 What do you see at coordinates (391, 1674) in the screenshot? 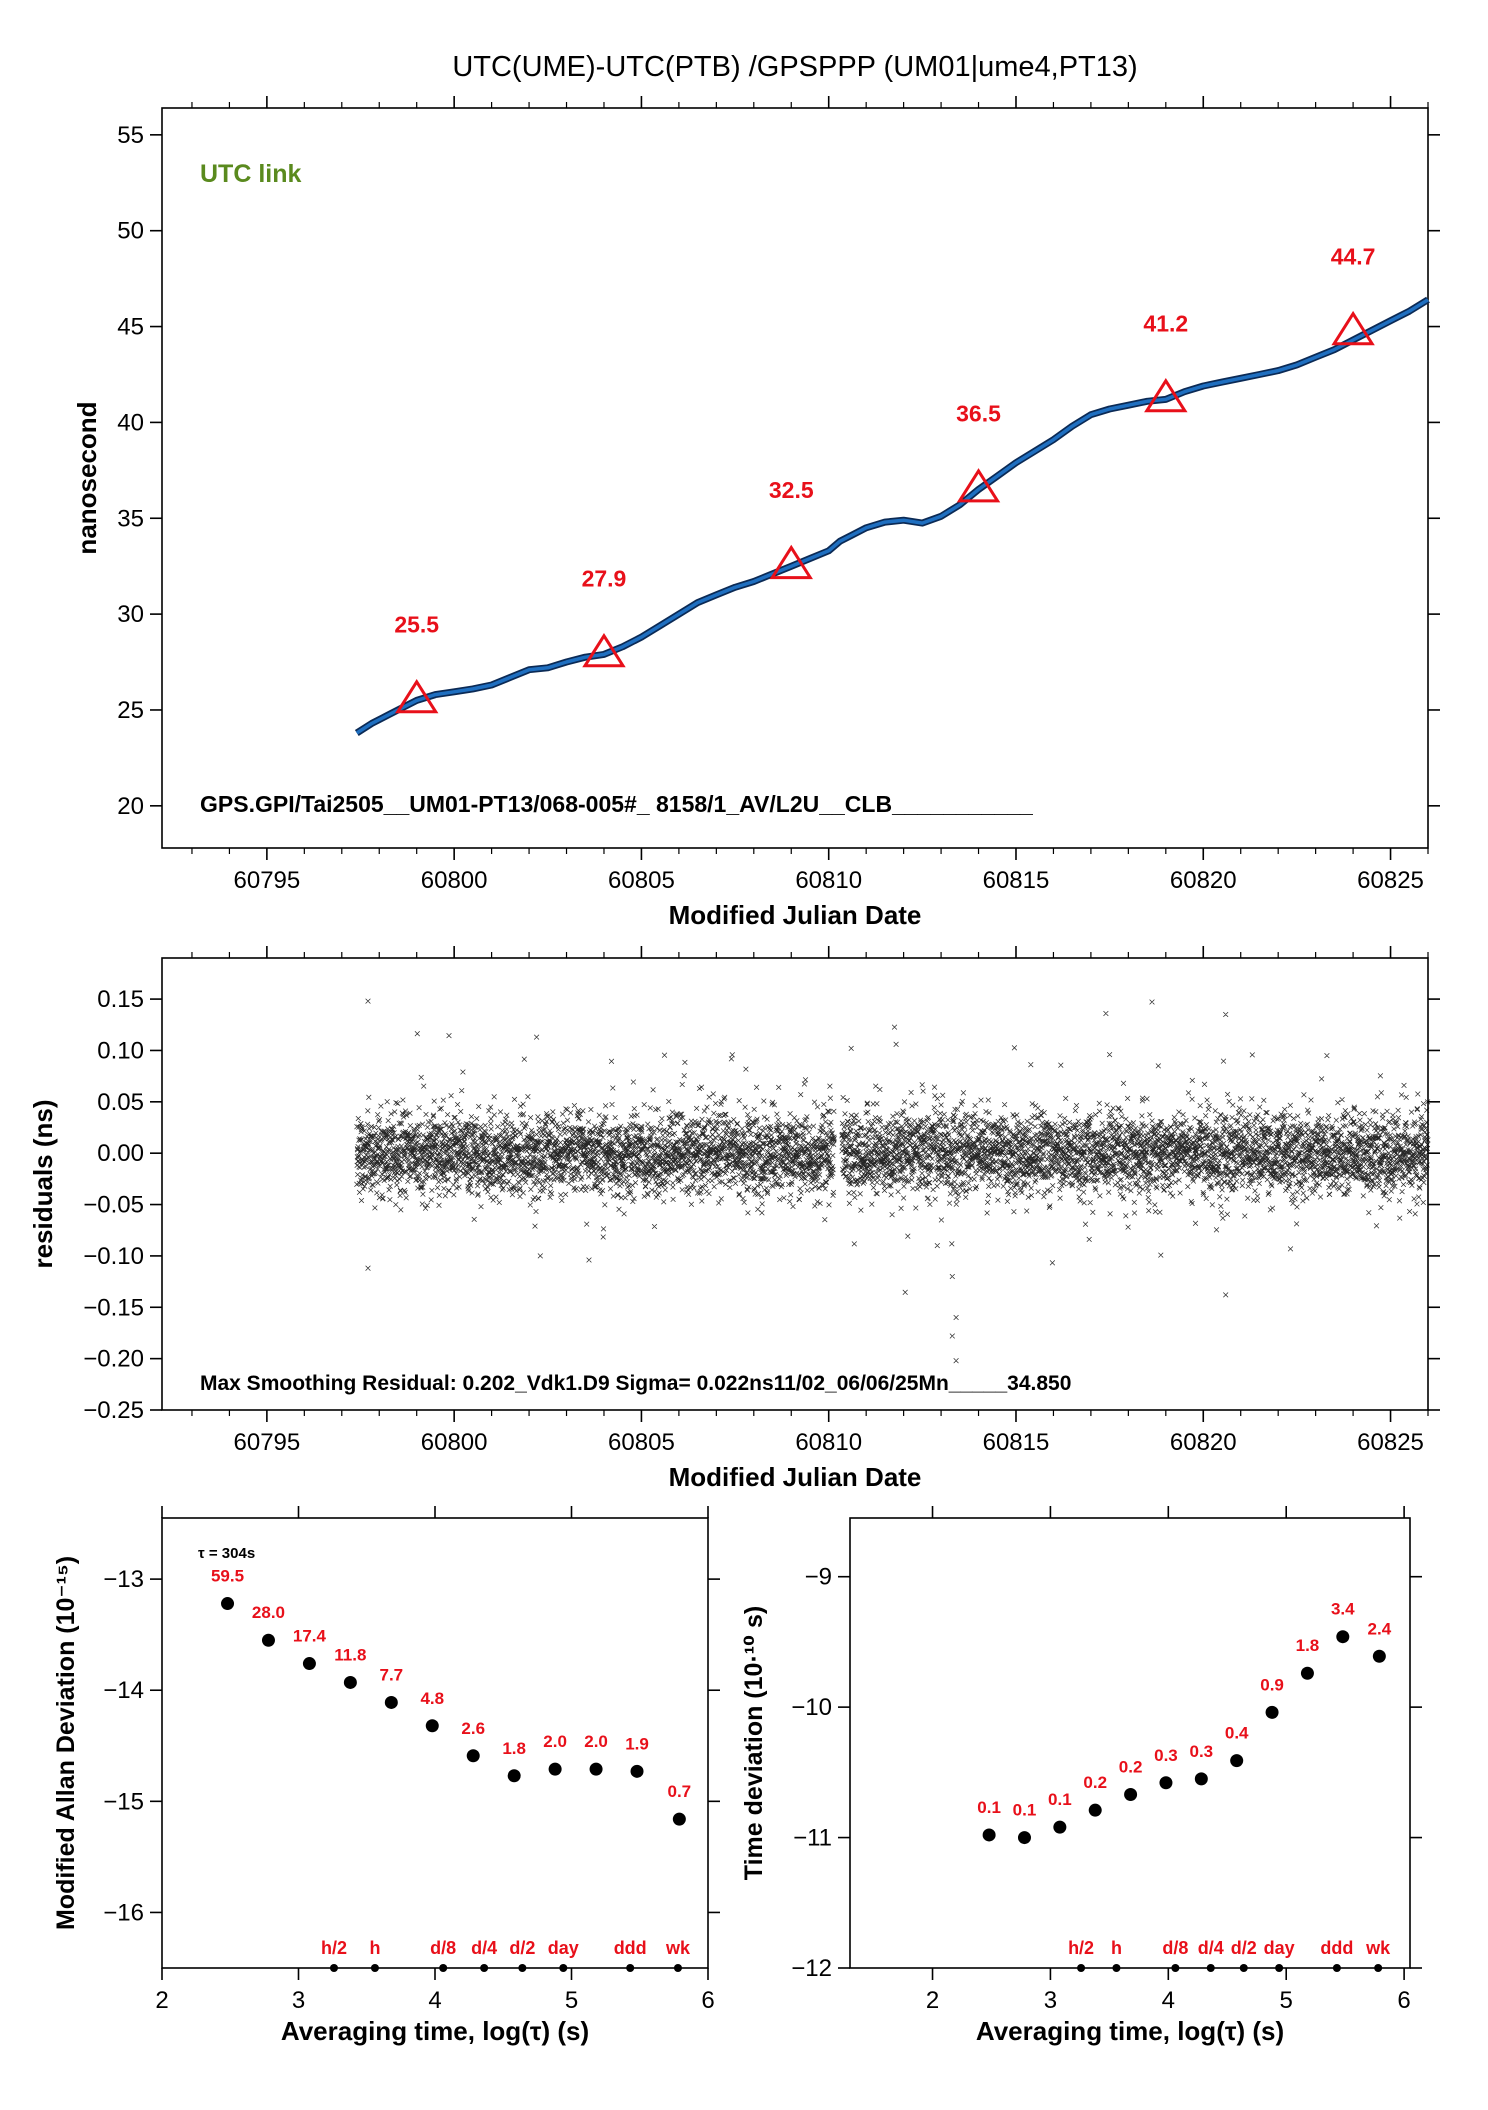
I see `stability-point-label: 7.7` at bounding box center [391, 1674].